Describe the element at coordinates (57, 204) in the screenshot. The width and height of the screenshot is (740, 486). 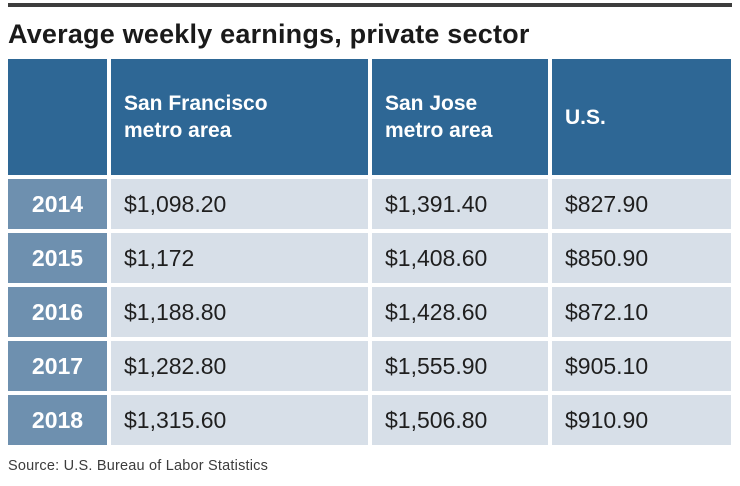
I see `year-cell-2014: 2014` at that location.